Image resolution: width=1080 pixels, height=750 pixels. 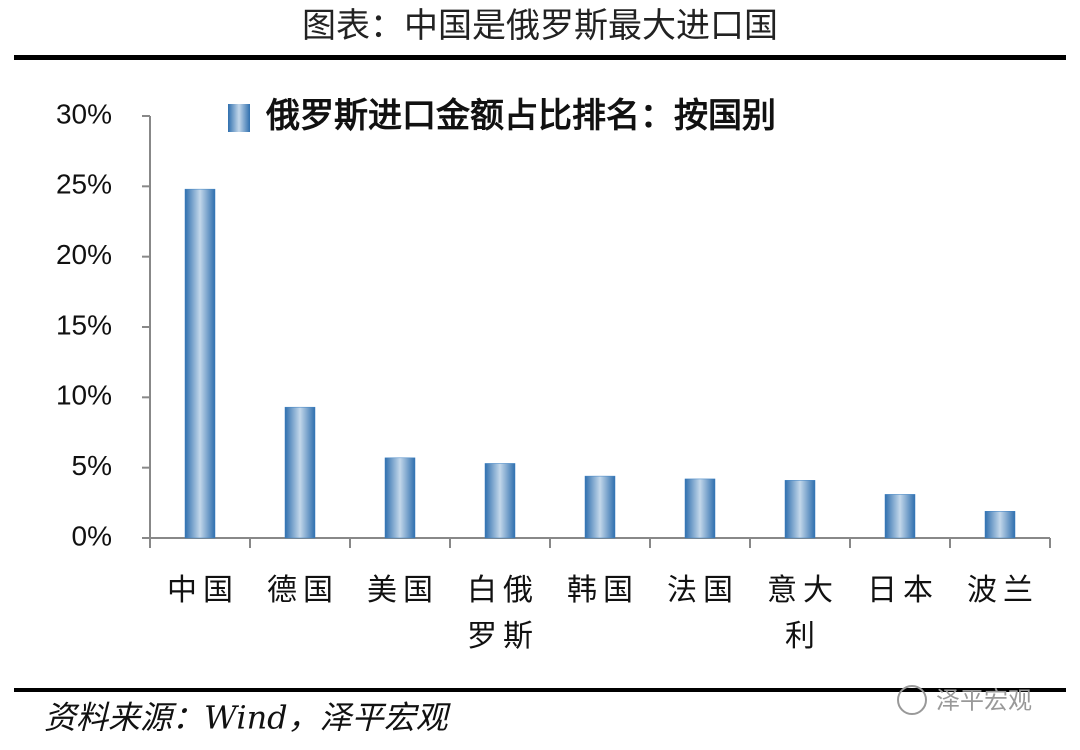 What do you see at coordinates (84, 113) in the screenshot?
I see `y-tick-label: 30%` at bounding box center [84, 113].